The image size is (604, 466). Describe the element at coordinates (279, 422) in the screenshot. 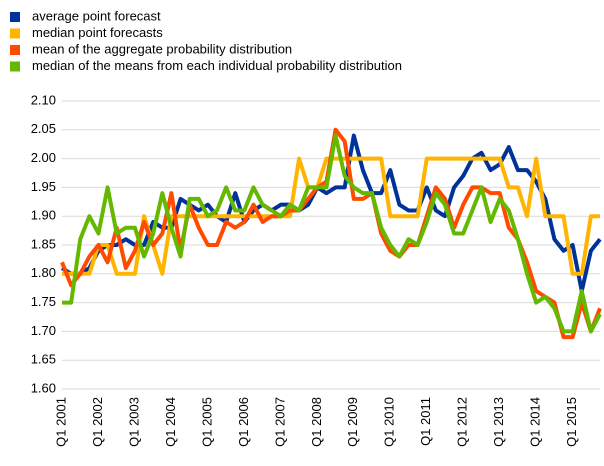

I see `x-tick-label: Q1 2007` at that location.